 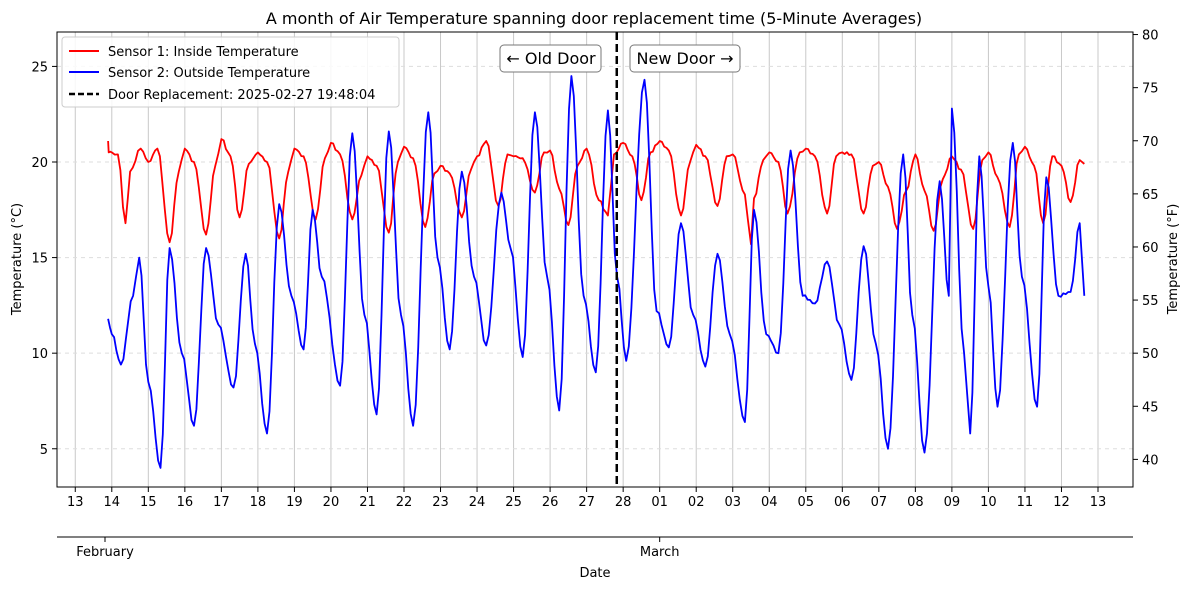 I want to click on legend-label-outside: Sensor 2: Outside Temperature, so click(x=209, y=73).